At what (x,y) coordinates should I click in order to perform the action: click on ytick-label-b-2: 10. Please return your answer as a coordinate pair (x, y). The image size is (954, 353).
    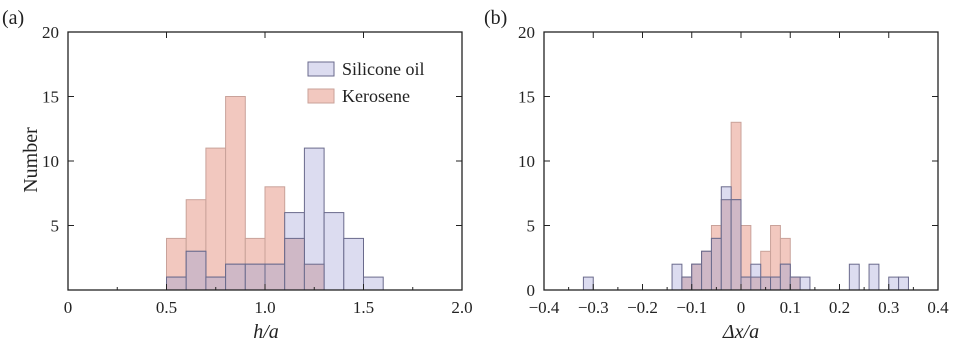
    Looking at the image, I should click on (526, 161).